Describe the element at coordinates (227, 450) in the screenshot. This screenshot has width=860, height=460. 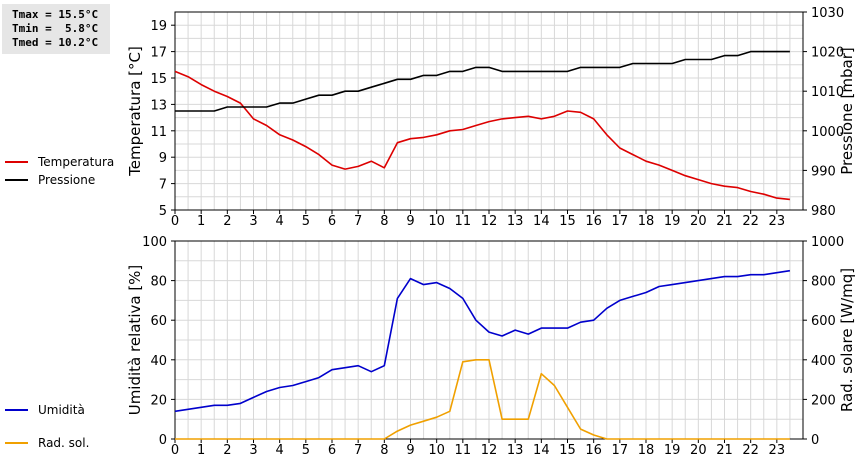
I see `bottom-x-tick-label: 2` at that location.